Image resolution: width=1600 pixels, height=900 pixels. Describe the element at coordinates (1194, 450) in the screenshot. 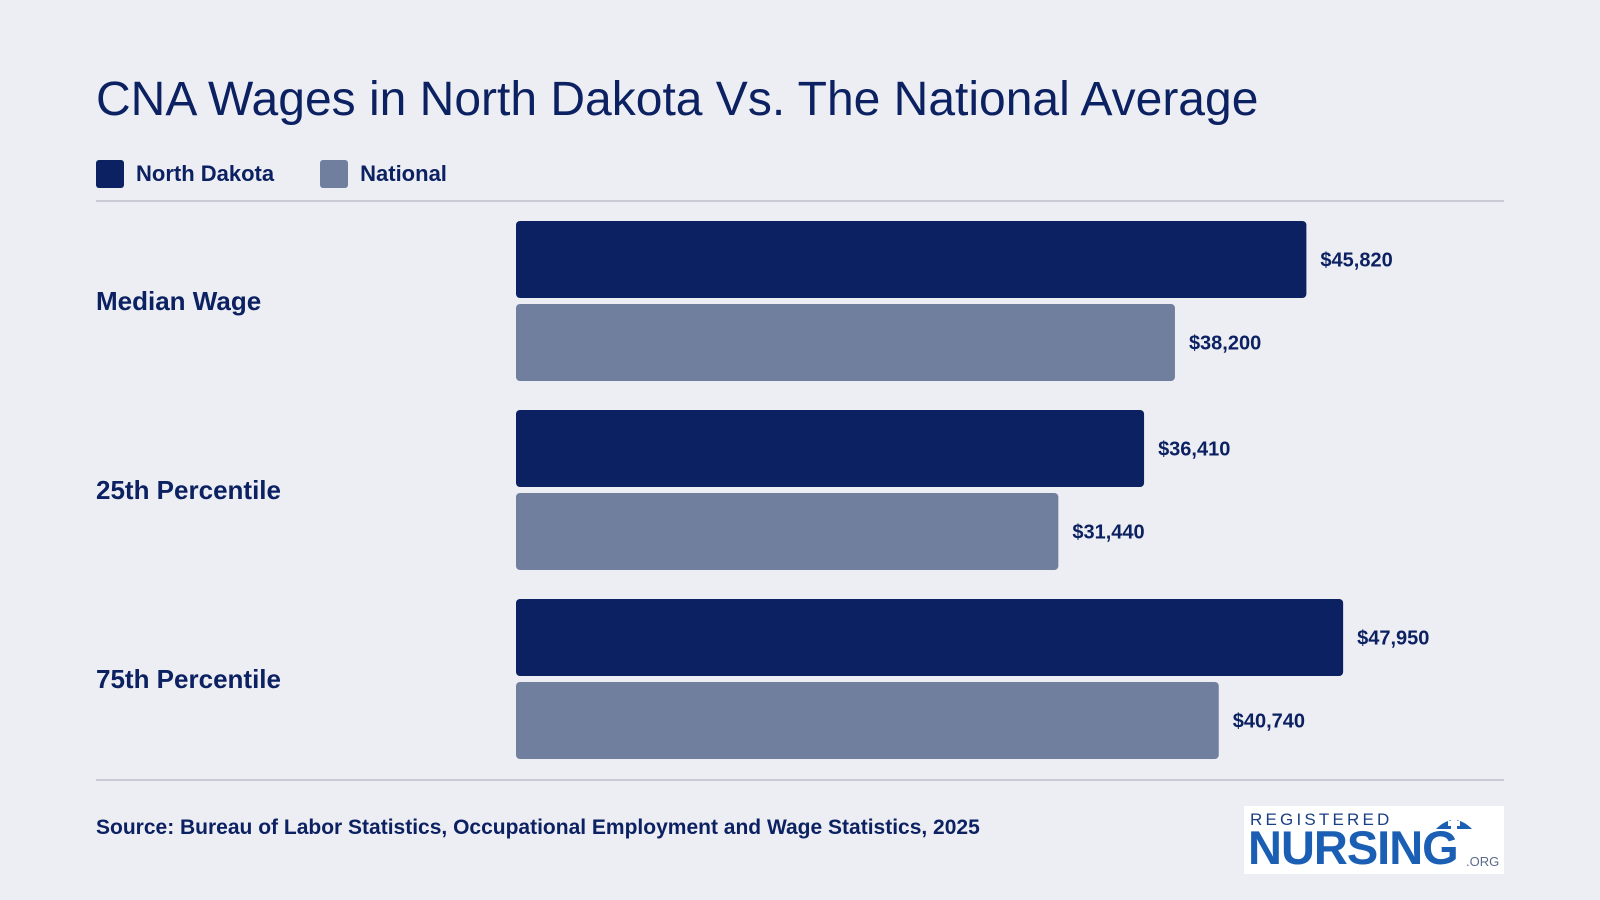

I see `value-label-north-dakota-25th-percentile: $36,410` at that location.